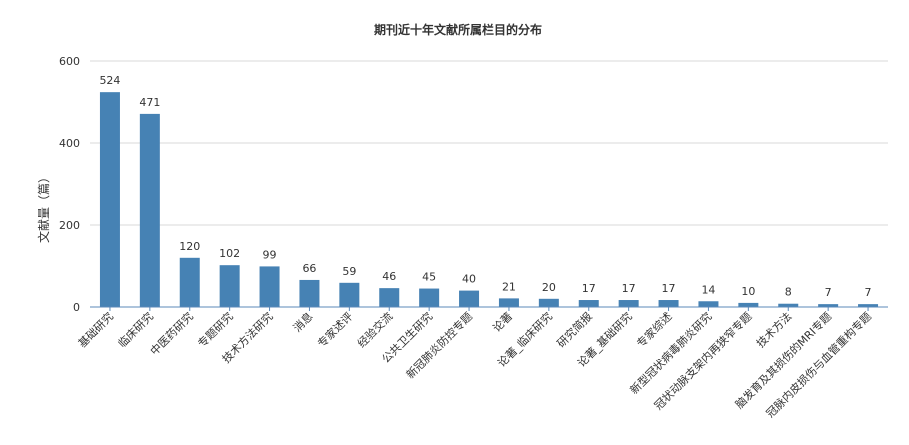 The width and height of the screenshot is (909, 445). Describe the element at coordinates (654, 329) in the screenshot. I see `x-tick-label: 专家综述` at that location.